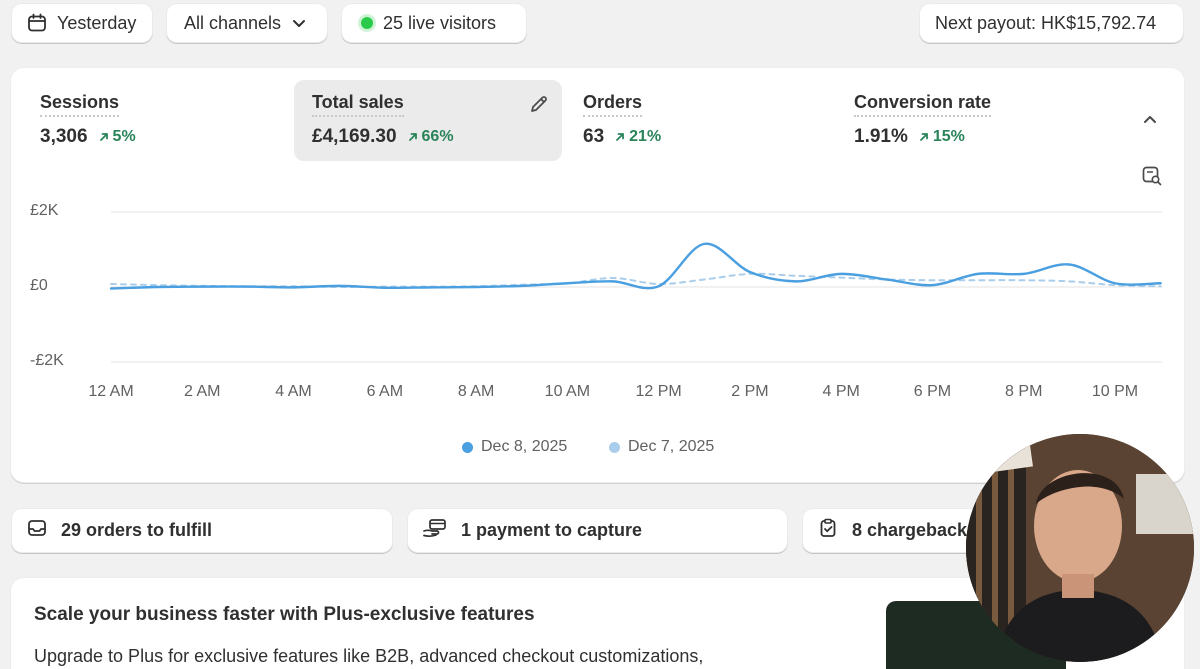  Describe the element at coordinates (923, 104) in the screenshot. I see `metric-label: Conversion rate` at that location.